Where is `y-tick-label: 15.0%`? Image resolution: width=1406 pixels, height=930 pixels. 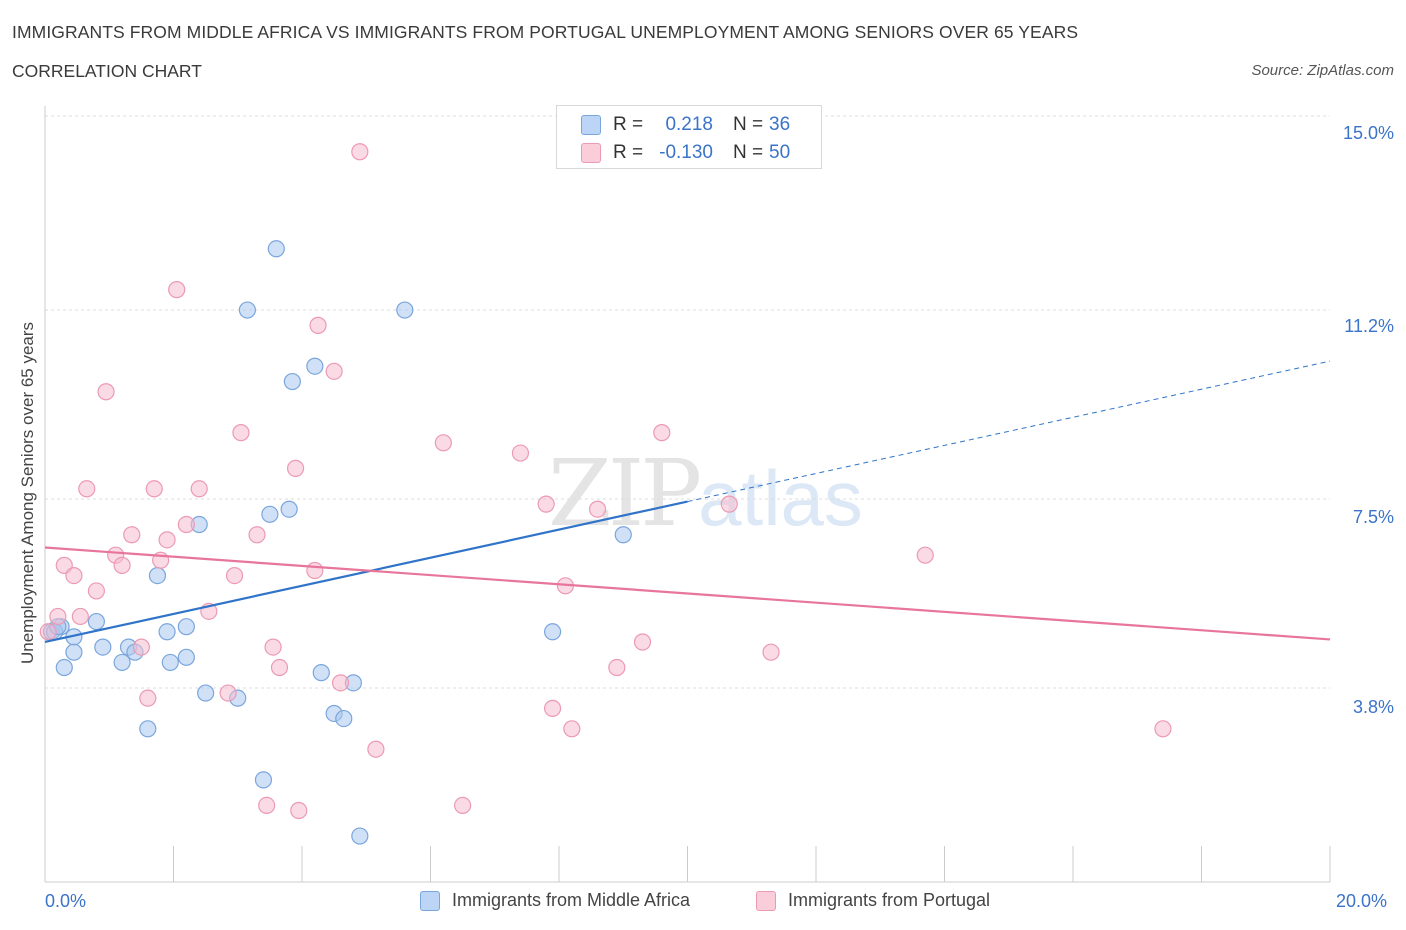 y-tick-label: 15.0% is located at coordinates (1368, 133).